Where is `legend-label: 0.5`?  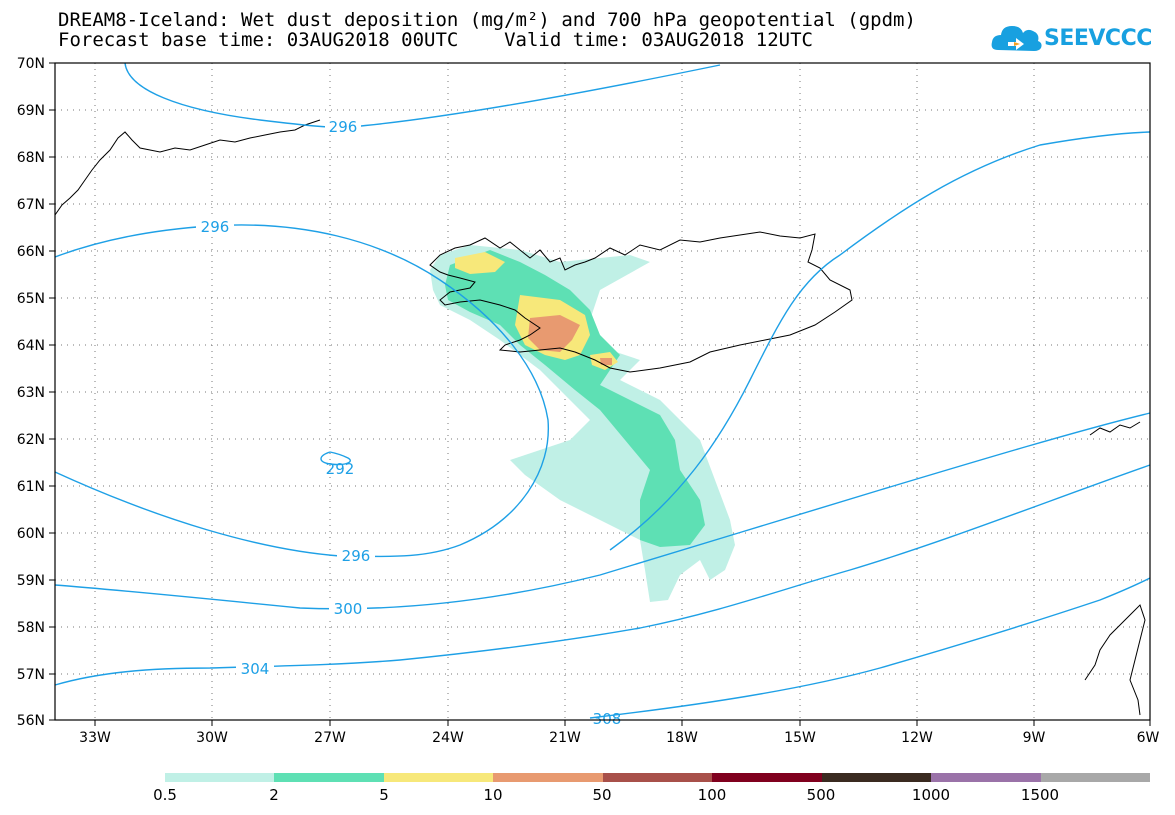 legend-label: 0.5 is located at coordinates (165, 795).